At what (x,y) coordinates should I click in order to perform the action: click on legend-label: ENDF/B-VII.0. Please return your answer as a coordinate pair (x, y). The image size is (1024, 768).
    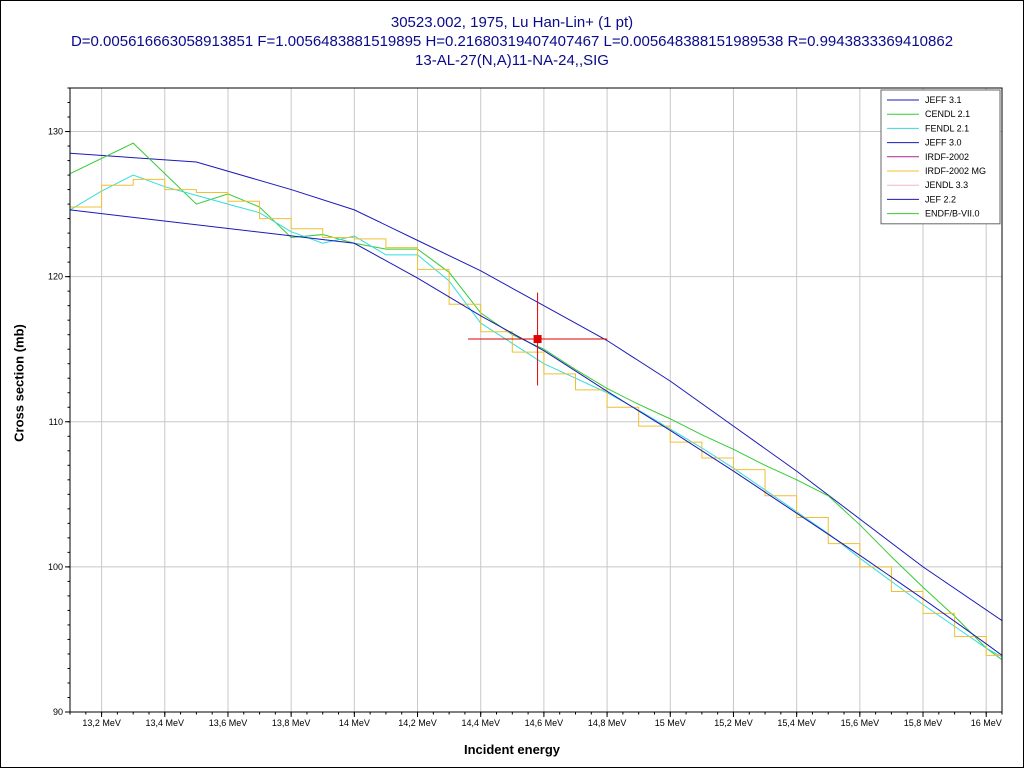
    Looking at the image, I should click on (952, 214).